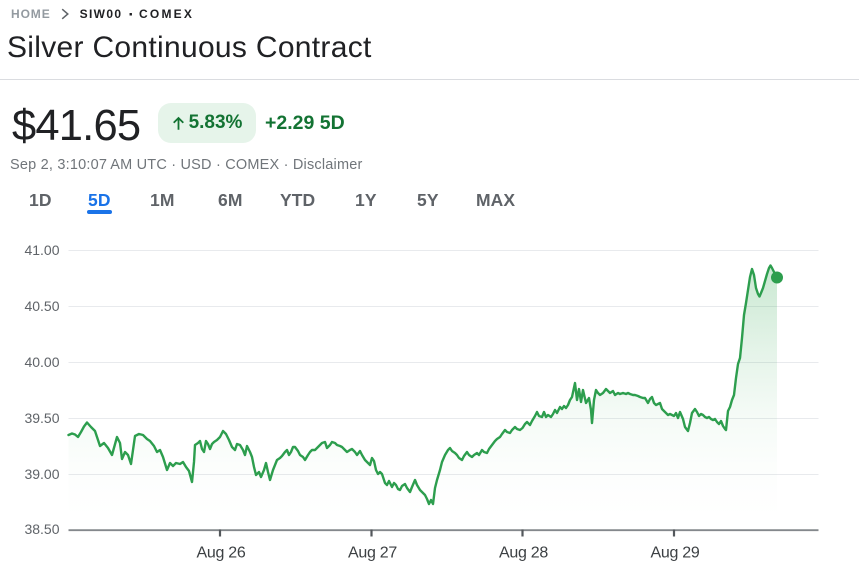  What do you see at coordinates (41, 362) in the screenshot?
I see `svg-text: 40.00` at bounding box center [41, 362].